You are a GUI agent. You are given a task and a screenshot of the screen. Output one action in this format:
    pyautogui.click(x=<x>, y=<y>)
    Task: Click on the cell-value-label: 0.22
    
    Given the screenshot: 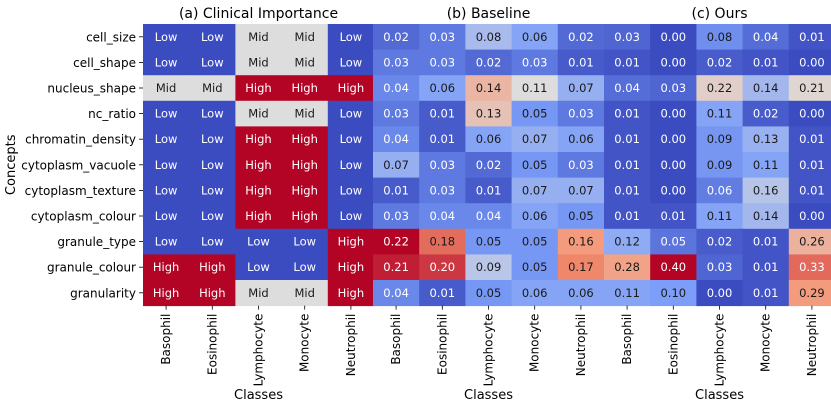 What is the action you would take?
    pyautogui.click(x=720, y=88)
    